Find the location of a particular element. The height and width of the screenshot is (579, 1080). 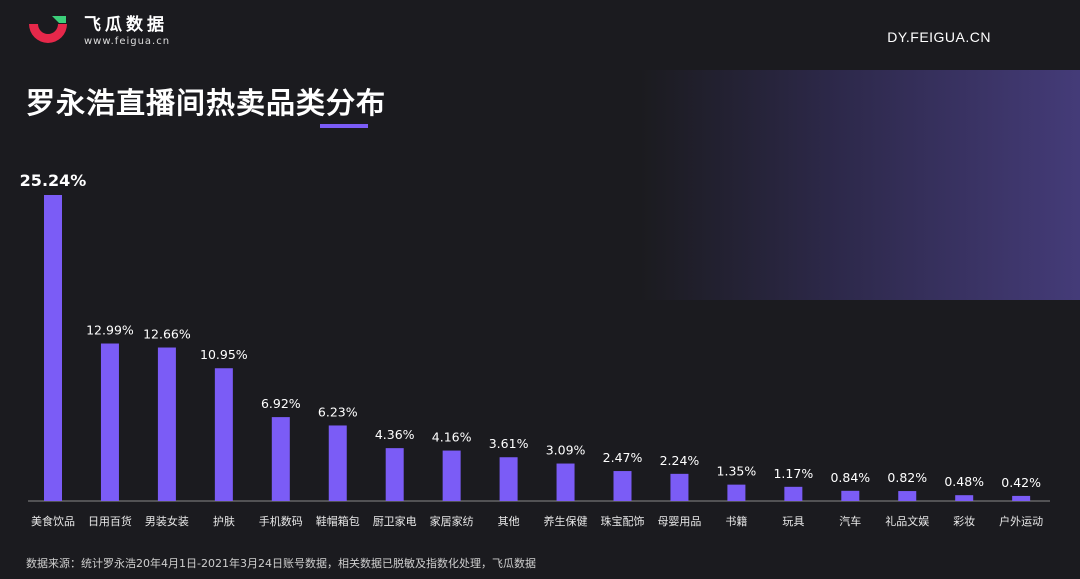

category-label: 礼品文娱 is located at coordinates (907, 521).